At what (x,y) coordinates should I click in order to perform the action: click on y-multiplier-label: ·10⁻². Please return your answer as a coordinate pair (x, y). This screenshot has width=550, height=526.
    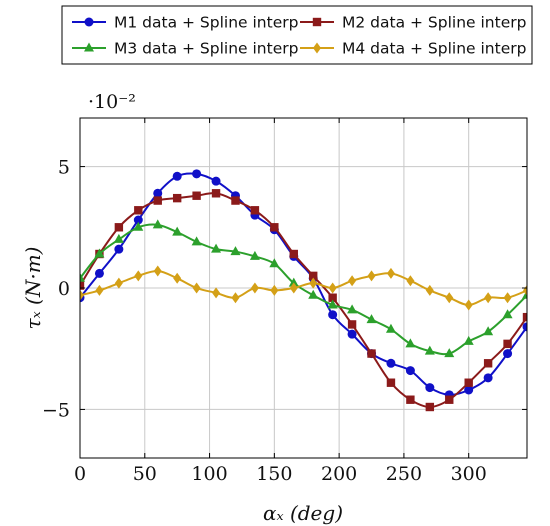
    Looking at the image, I should click on (112, 102).